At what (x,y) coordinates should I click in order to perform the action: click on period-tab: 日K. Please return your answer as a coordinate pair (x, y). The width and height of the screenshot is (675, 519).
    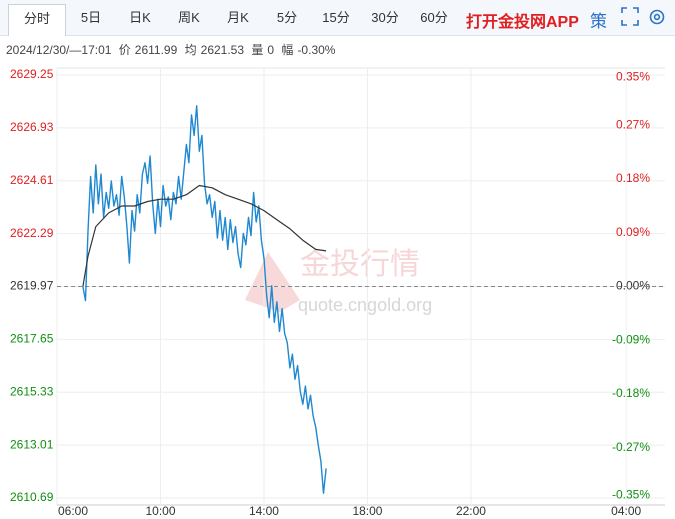
    Looking at the image, I should click on (140, 17).